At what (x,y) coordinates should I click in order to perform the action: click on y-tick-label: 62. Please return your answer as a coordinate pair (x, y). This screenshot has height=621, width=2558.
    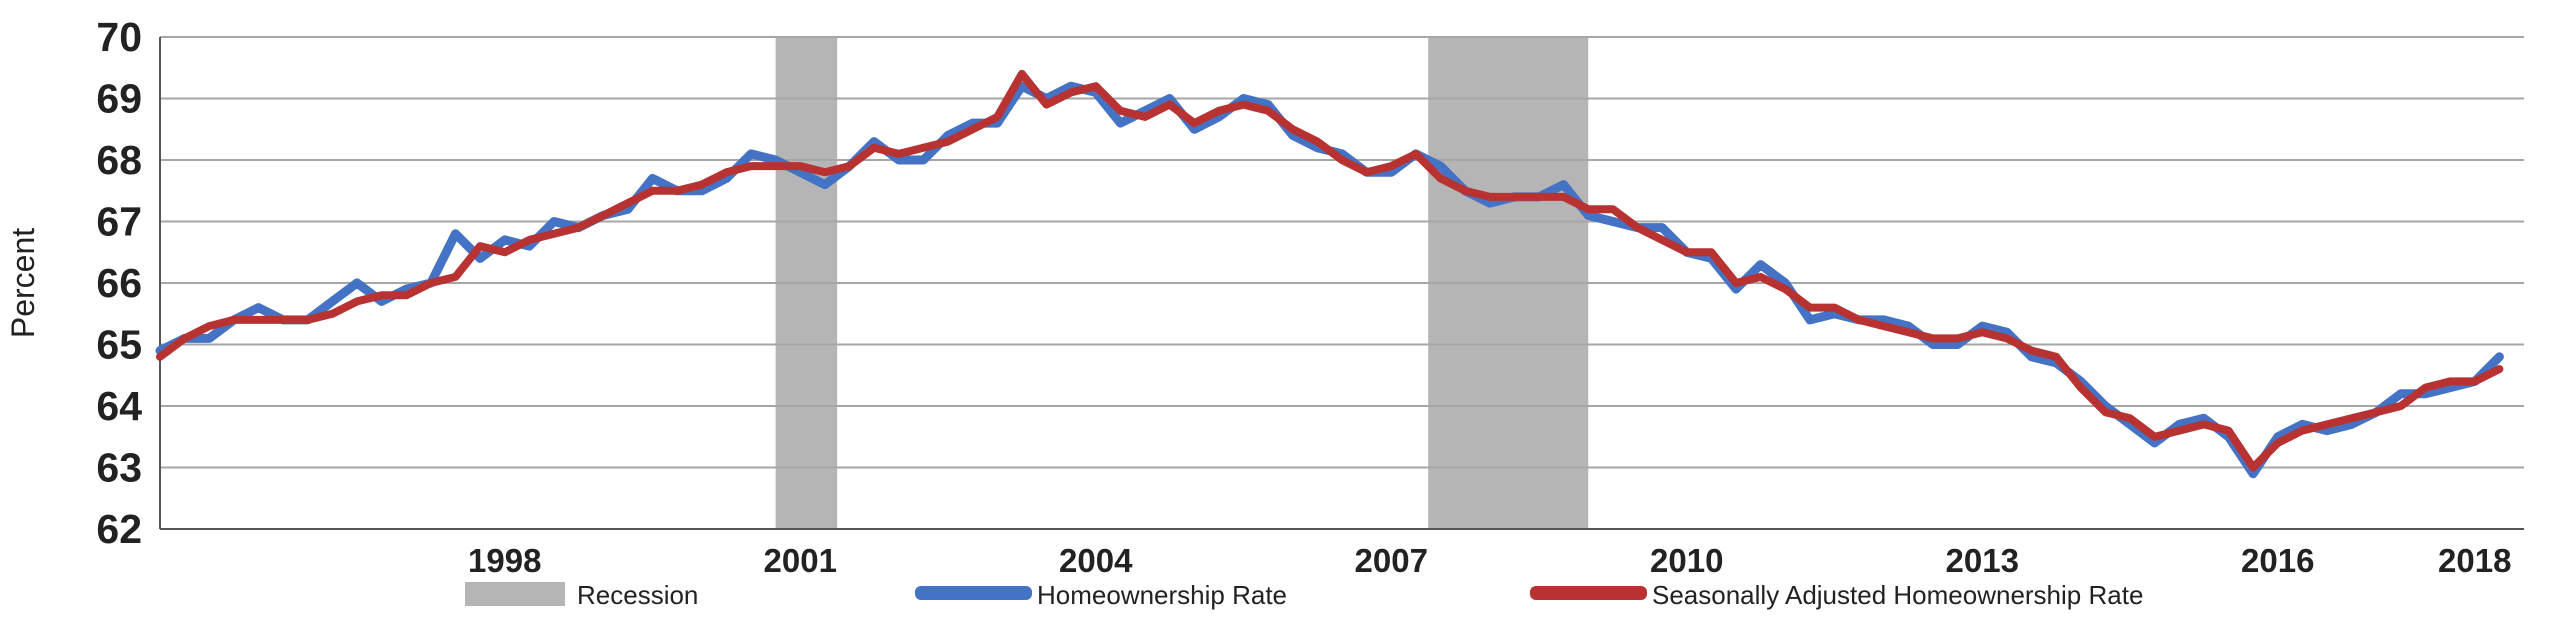
    Looking at the image, I should click on (119, 529).